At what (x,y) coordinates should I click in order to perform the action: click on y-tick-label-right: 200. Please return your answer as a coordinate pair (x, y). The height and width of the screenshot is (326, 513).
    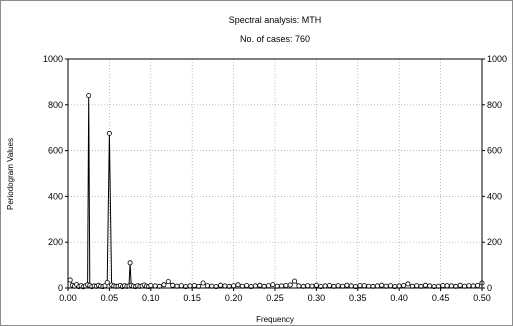
    Looking at the image, I should click on (494, 242).